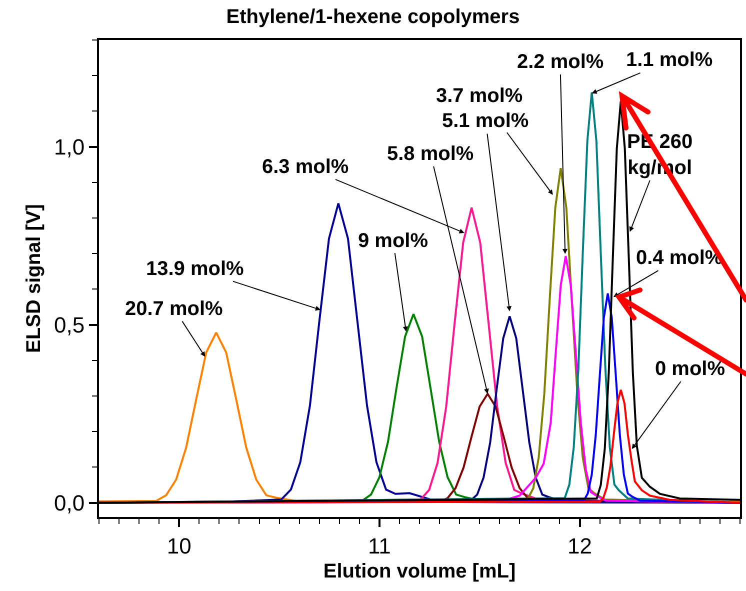  What do you see at coordinates (195, 269) in the screenshot?
I see `annotation: 13.9 mol%` at bounding box center [195, 269].